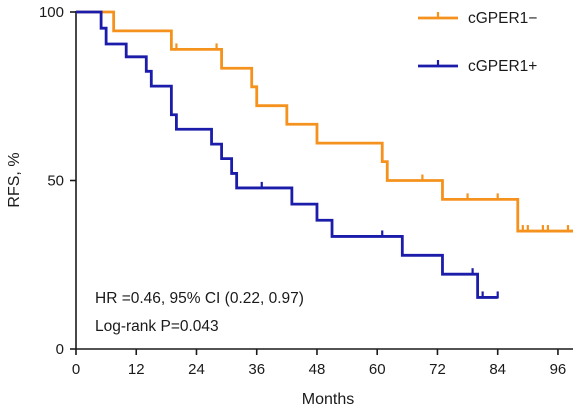 The height and width of the screenshot is (411, 586). I want to click on x-tick-label: 72, so click(437, 369).